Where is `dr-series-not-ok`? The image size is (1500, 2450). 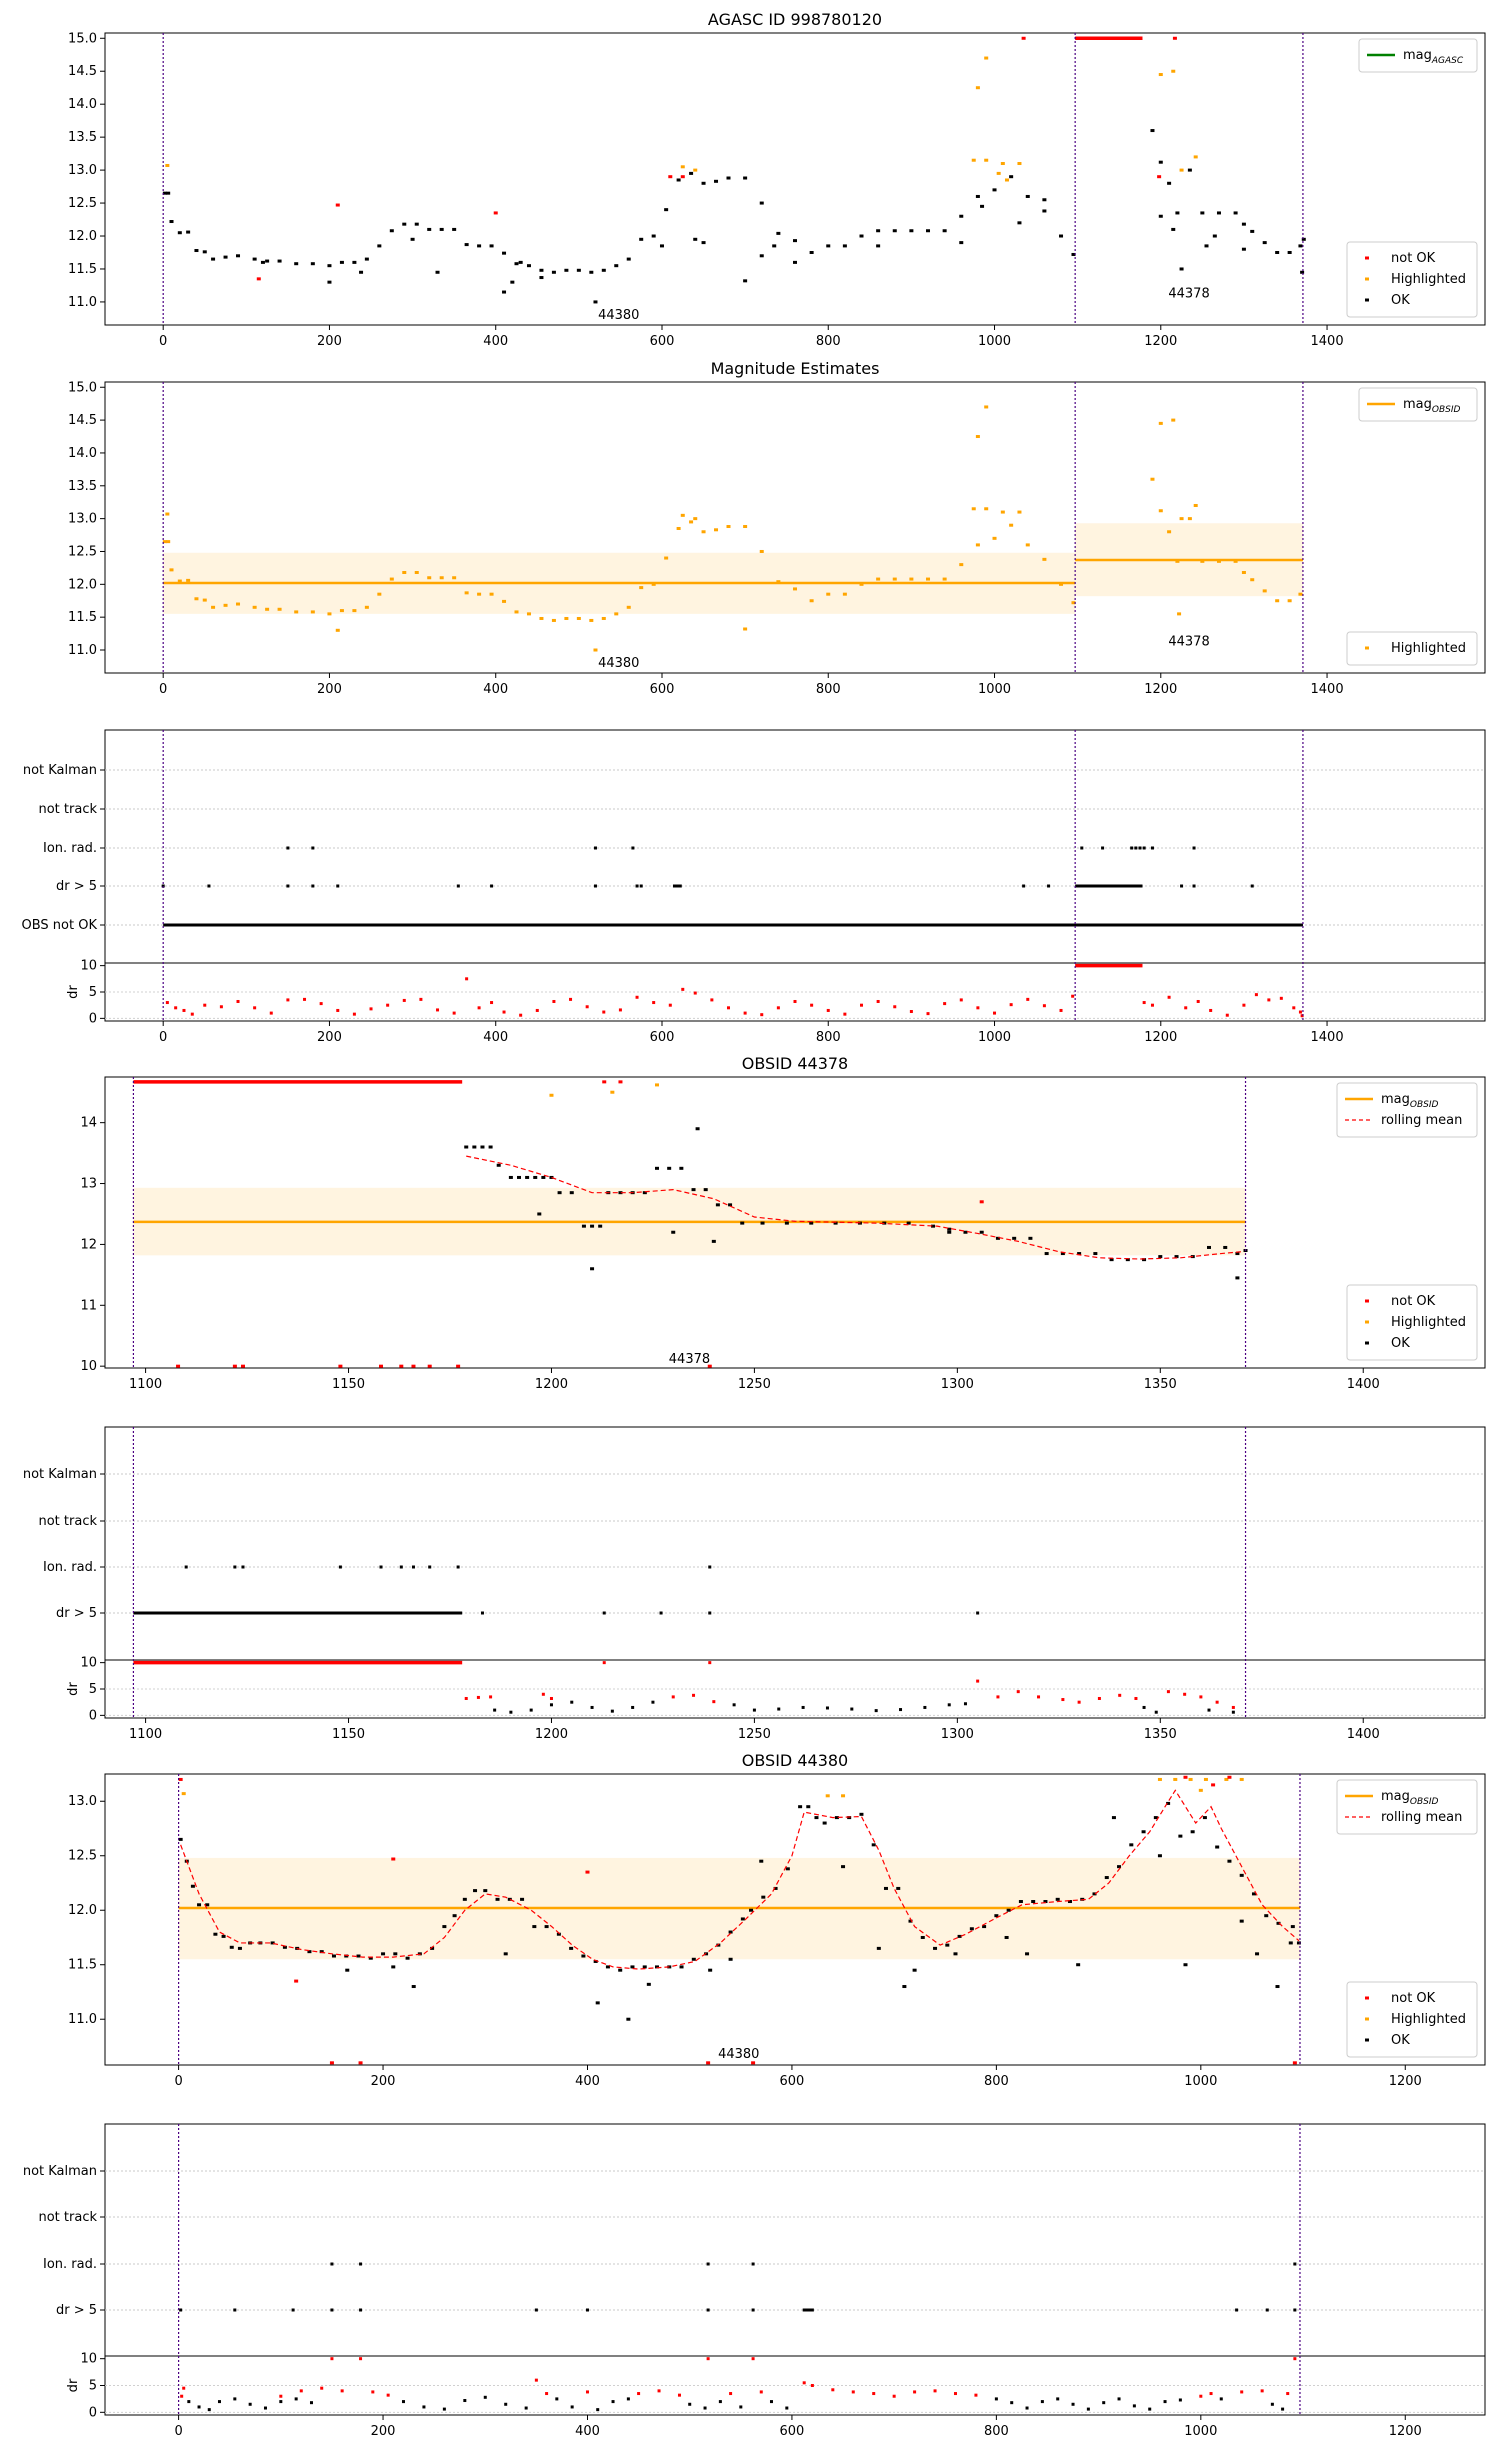
dr-series-not-ok is located at coordinates (734, 997).